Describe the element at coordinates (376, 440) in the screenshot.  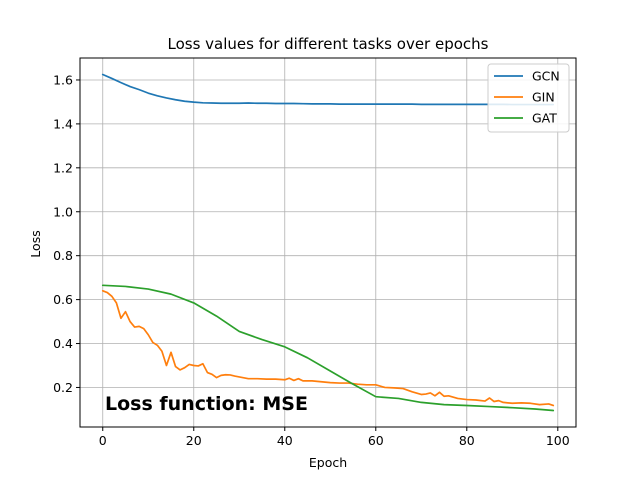
I see `x-tick-label: 60` at that location.